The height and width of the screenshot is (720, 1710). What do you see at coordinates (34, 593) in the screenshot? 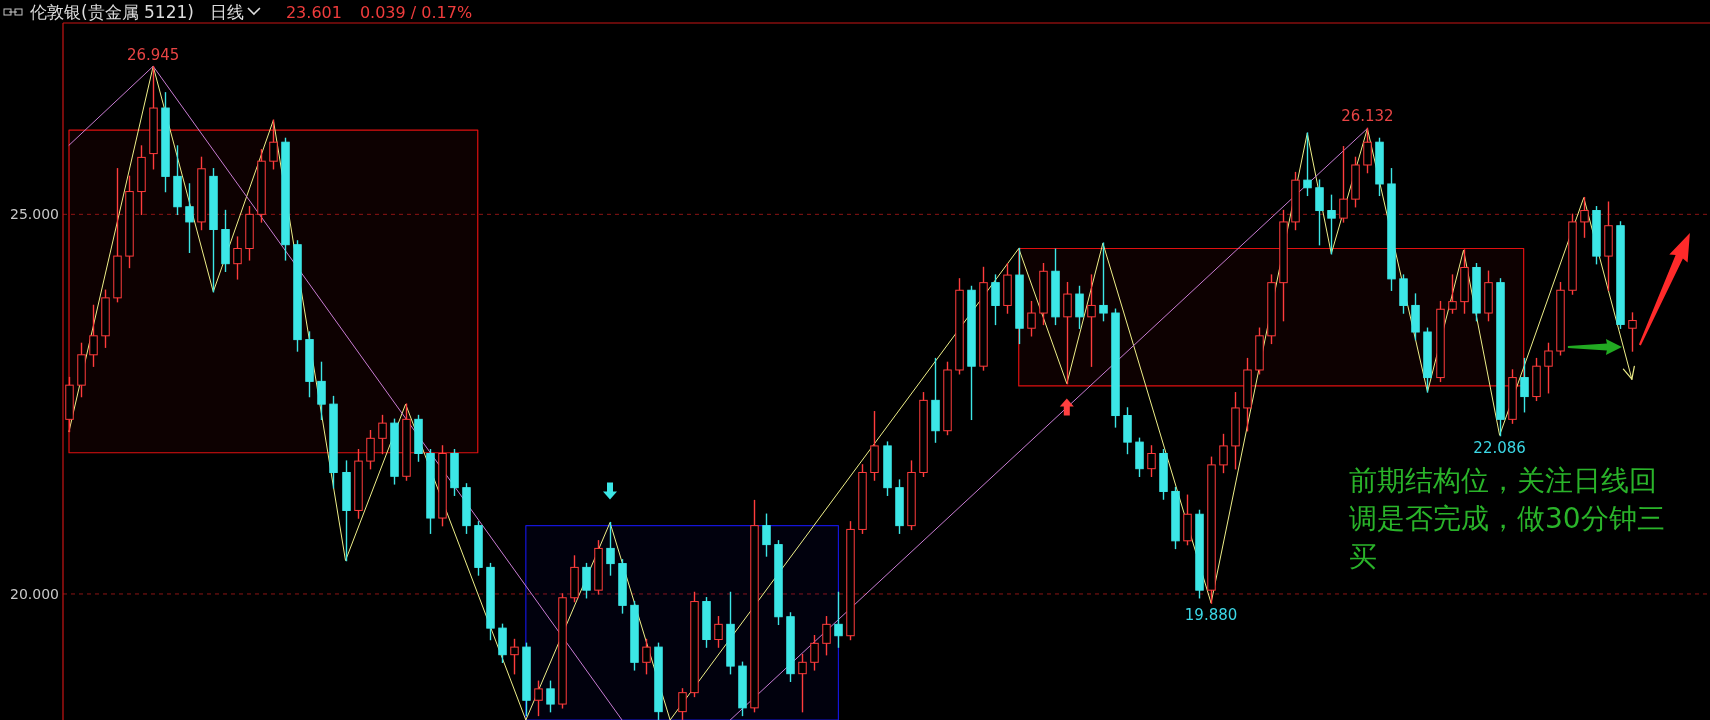
I see `y-tick-label: 20.000` at bounding box center [34, 593].